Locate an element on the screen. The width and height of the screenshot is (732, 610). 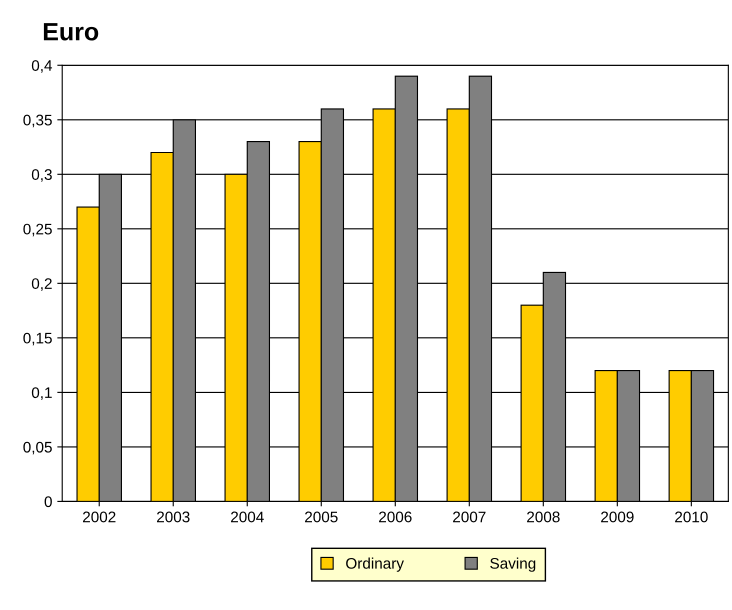
x-tick-label: 2009 is located at coordinates (617, 517).